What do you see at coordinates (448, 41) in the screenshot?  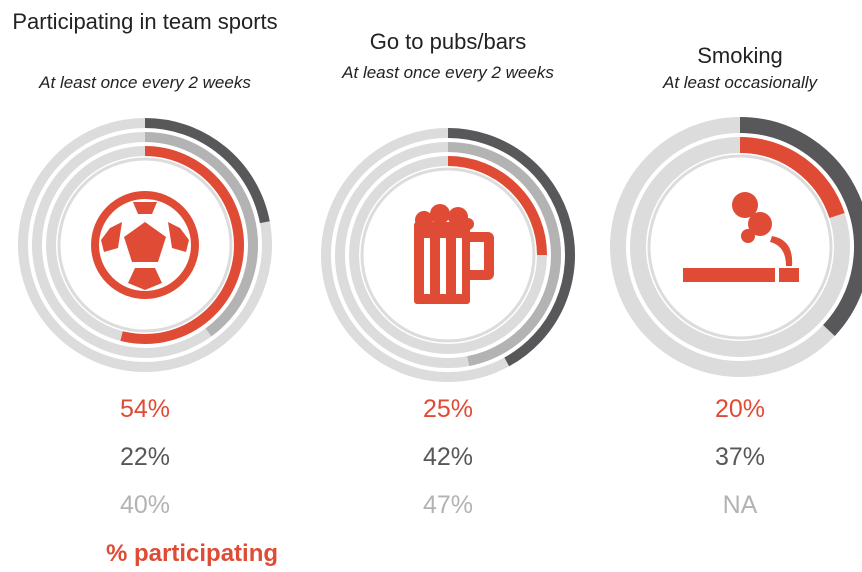 I see `chart-title: Go to pubs/bars` at bounding box center [448, 41].